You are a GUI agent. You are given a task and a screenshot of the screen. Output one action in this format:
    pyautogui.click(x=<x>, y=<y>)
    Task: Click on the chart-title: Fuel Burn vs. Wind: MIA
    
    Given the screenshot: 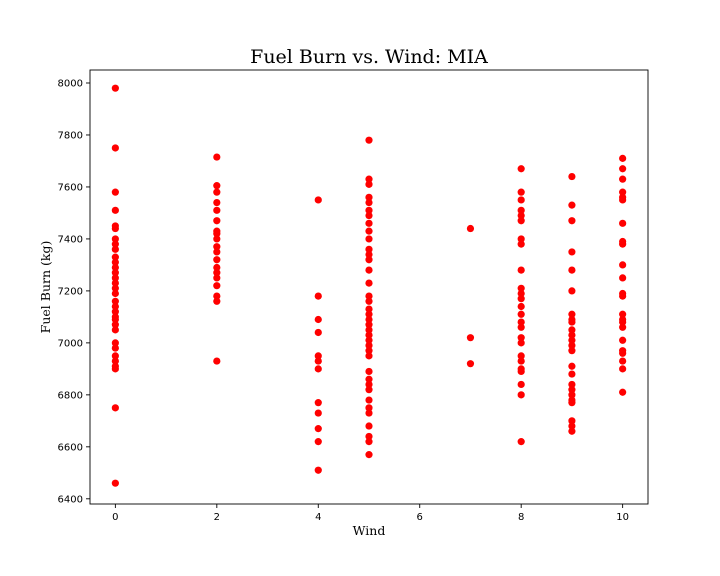 What is the action you would take?
    pyautogui.click(x=369, y=57)
    